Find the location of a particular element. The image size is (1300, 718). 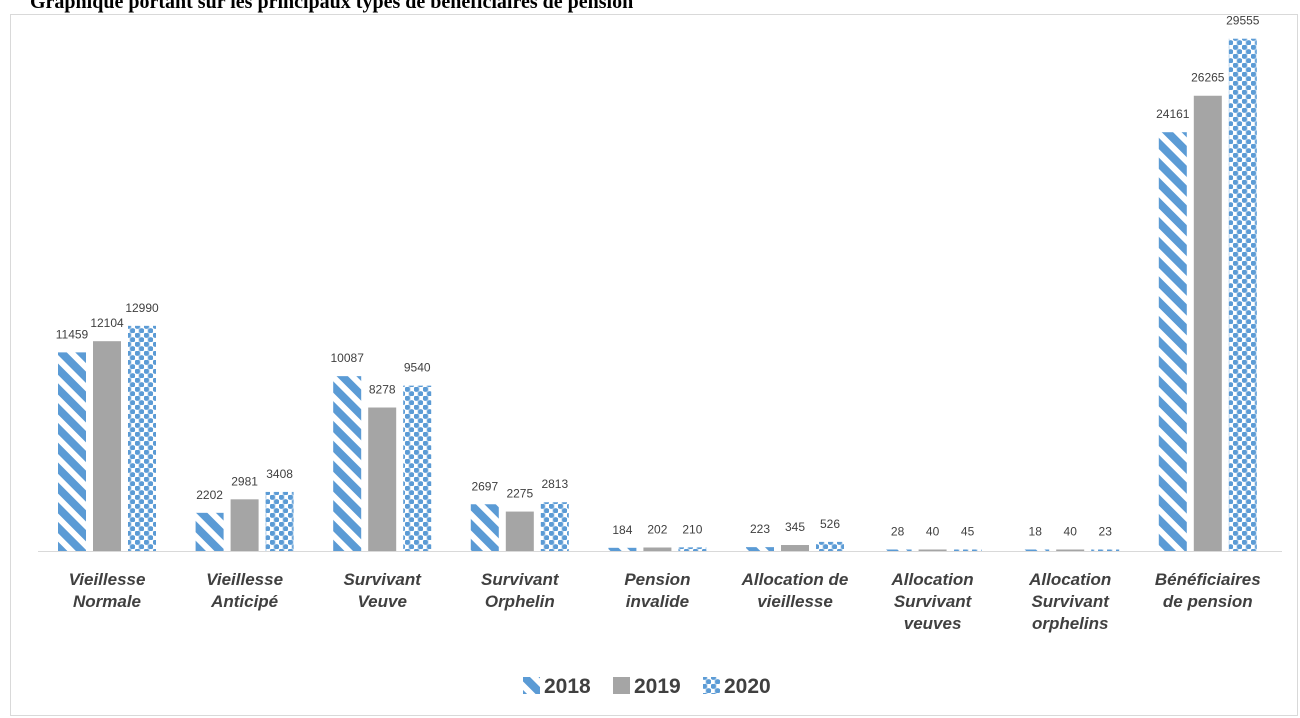

legend-label-2018: 2018 is located at coordinates (567, 686).